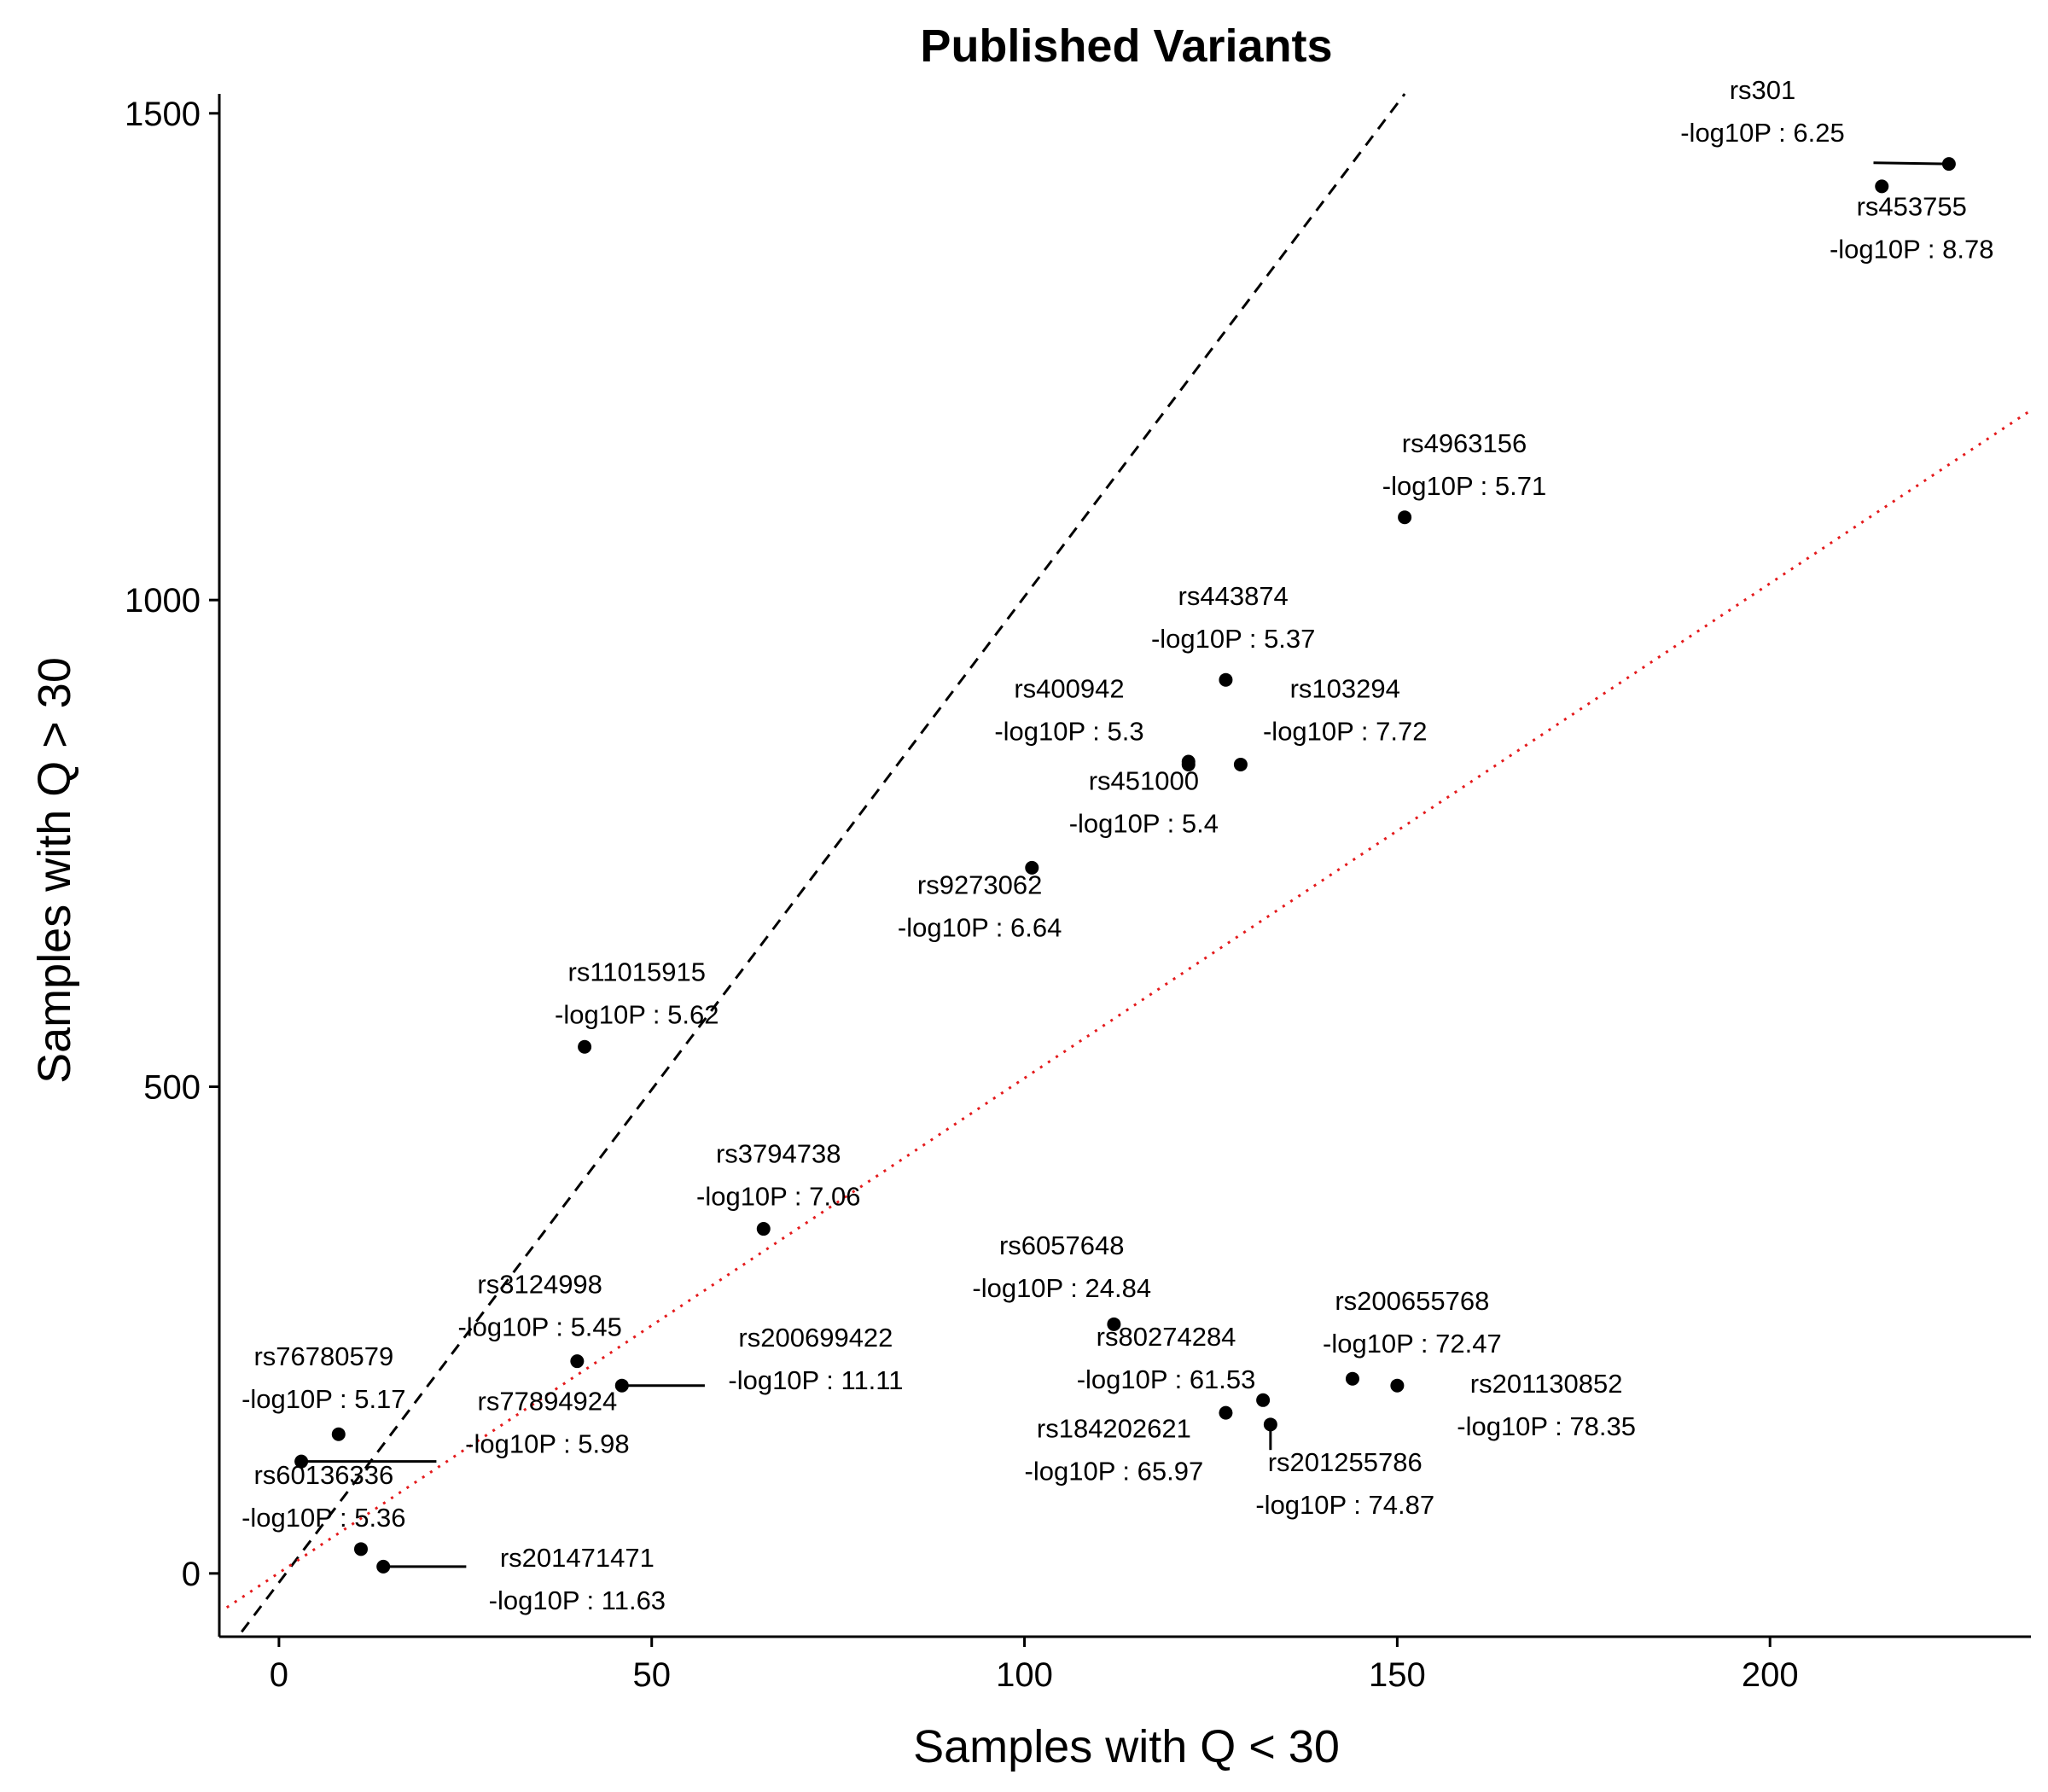 Image resolution: width=2048 pixels, height=1792 pixels. I want to click on y-axis-ticks: 0 500 1000 1500, so click(172, 844).